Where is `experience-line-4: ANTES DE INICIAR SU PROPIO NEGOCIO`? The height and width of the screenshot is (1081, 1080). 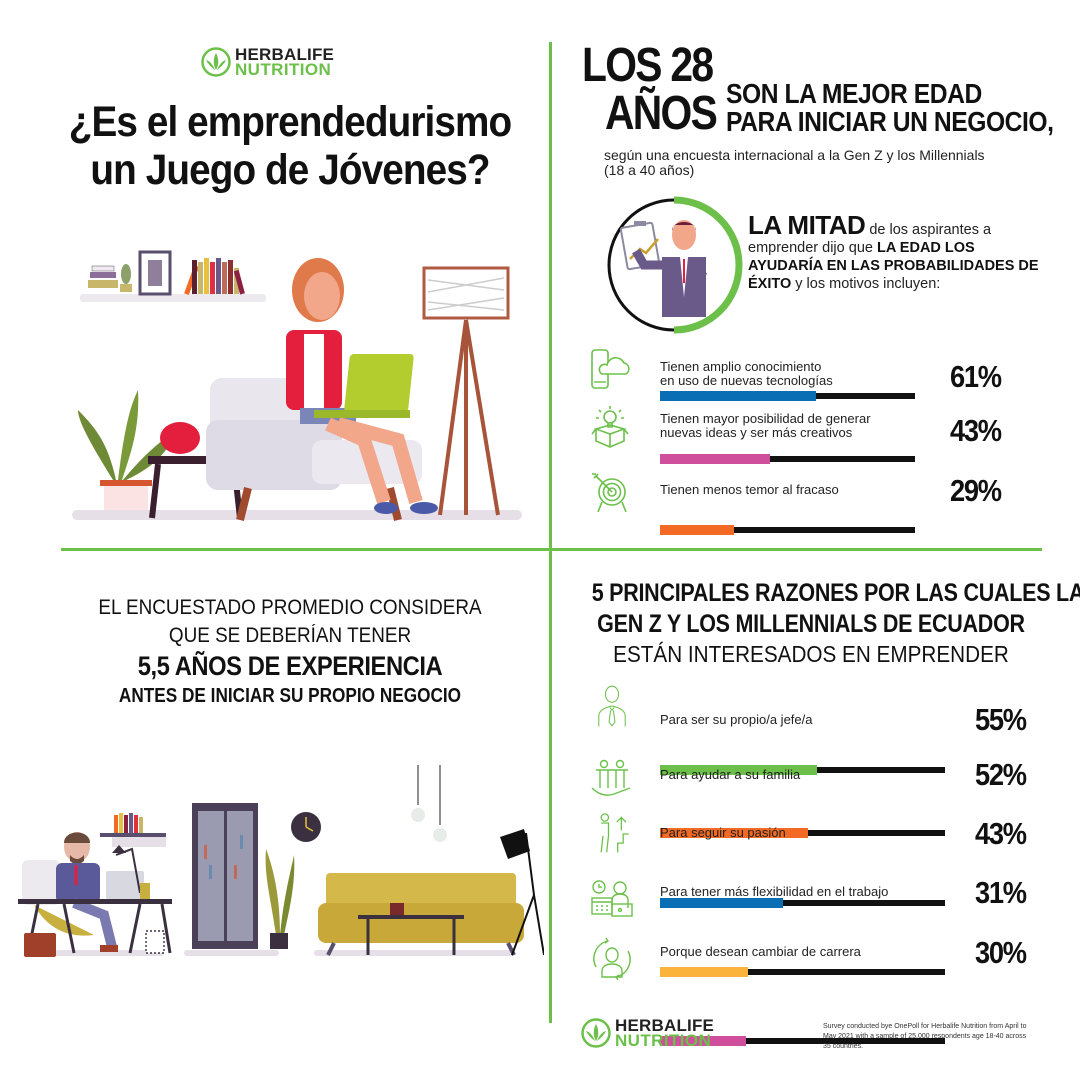 experience-line-4: ANTES DE INICIAR SU PROPIO NEGOCIO is located at coordinates (290, 696).